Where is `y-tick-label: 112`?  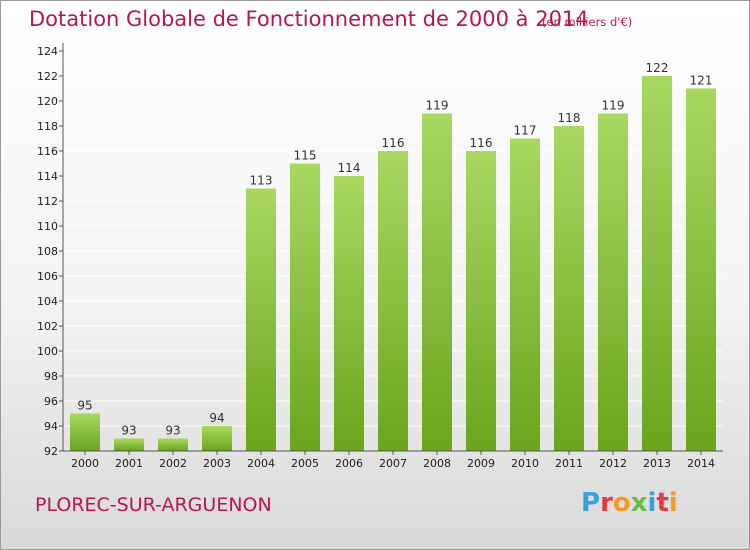
y-tick-label: 112 is located at coordinates (47, 201).